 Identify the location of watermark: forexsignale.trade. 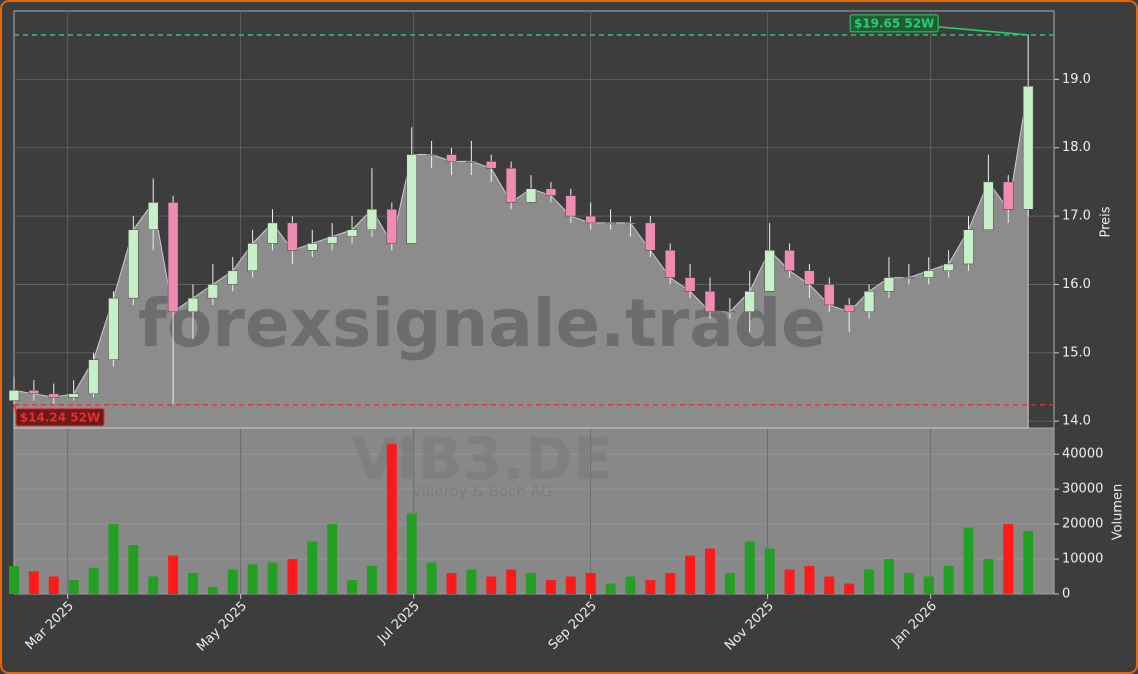
(482, 323).